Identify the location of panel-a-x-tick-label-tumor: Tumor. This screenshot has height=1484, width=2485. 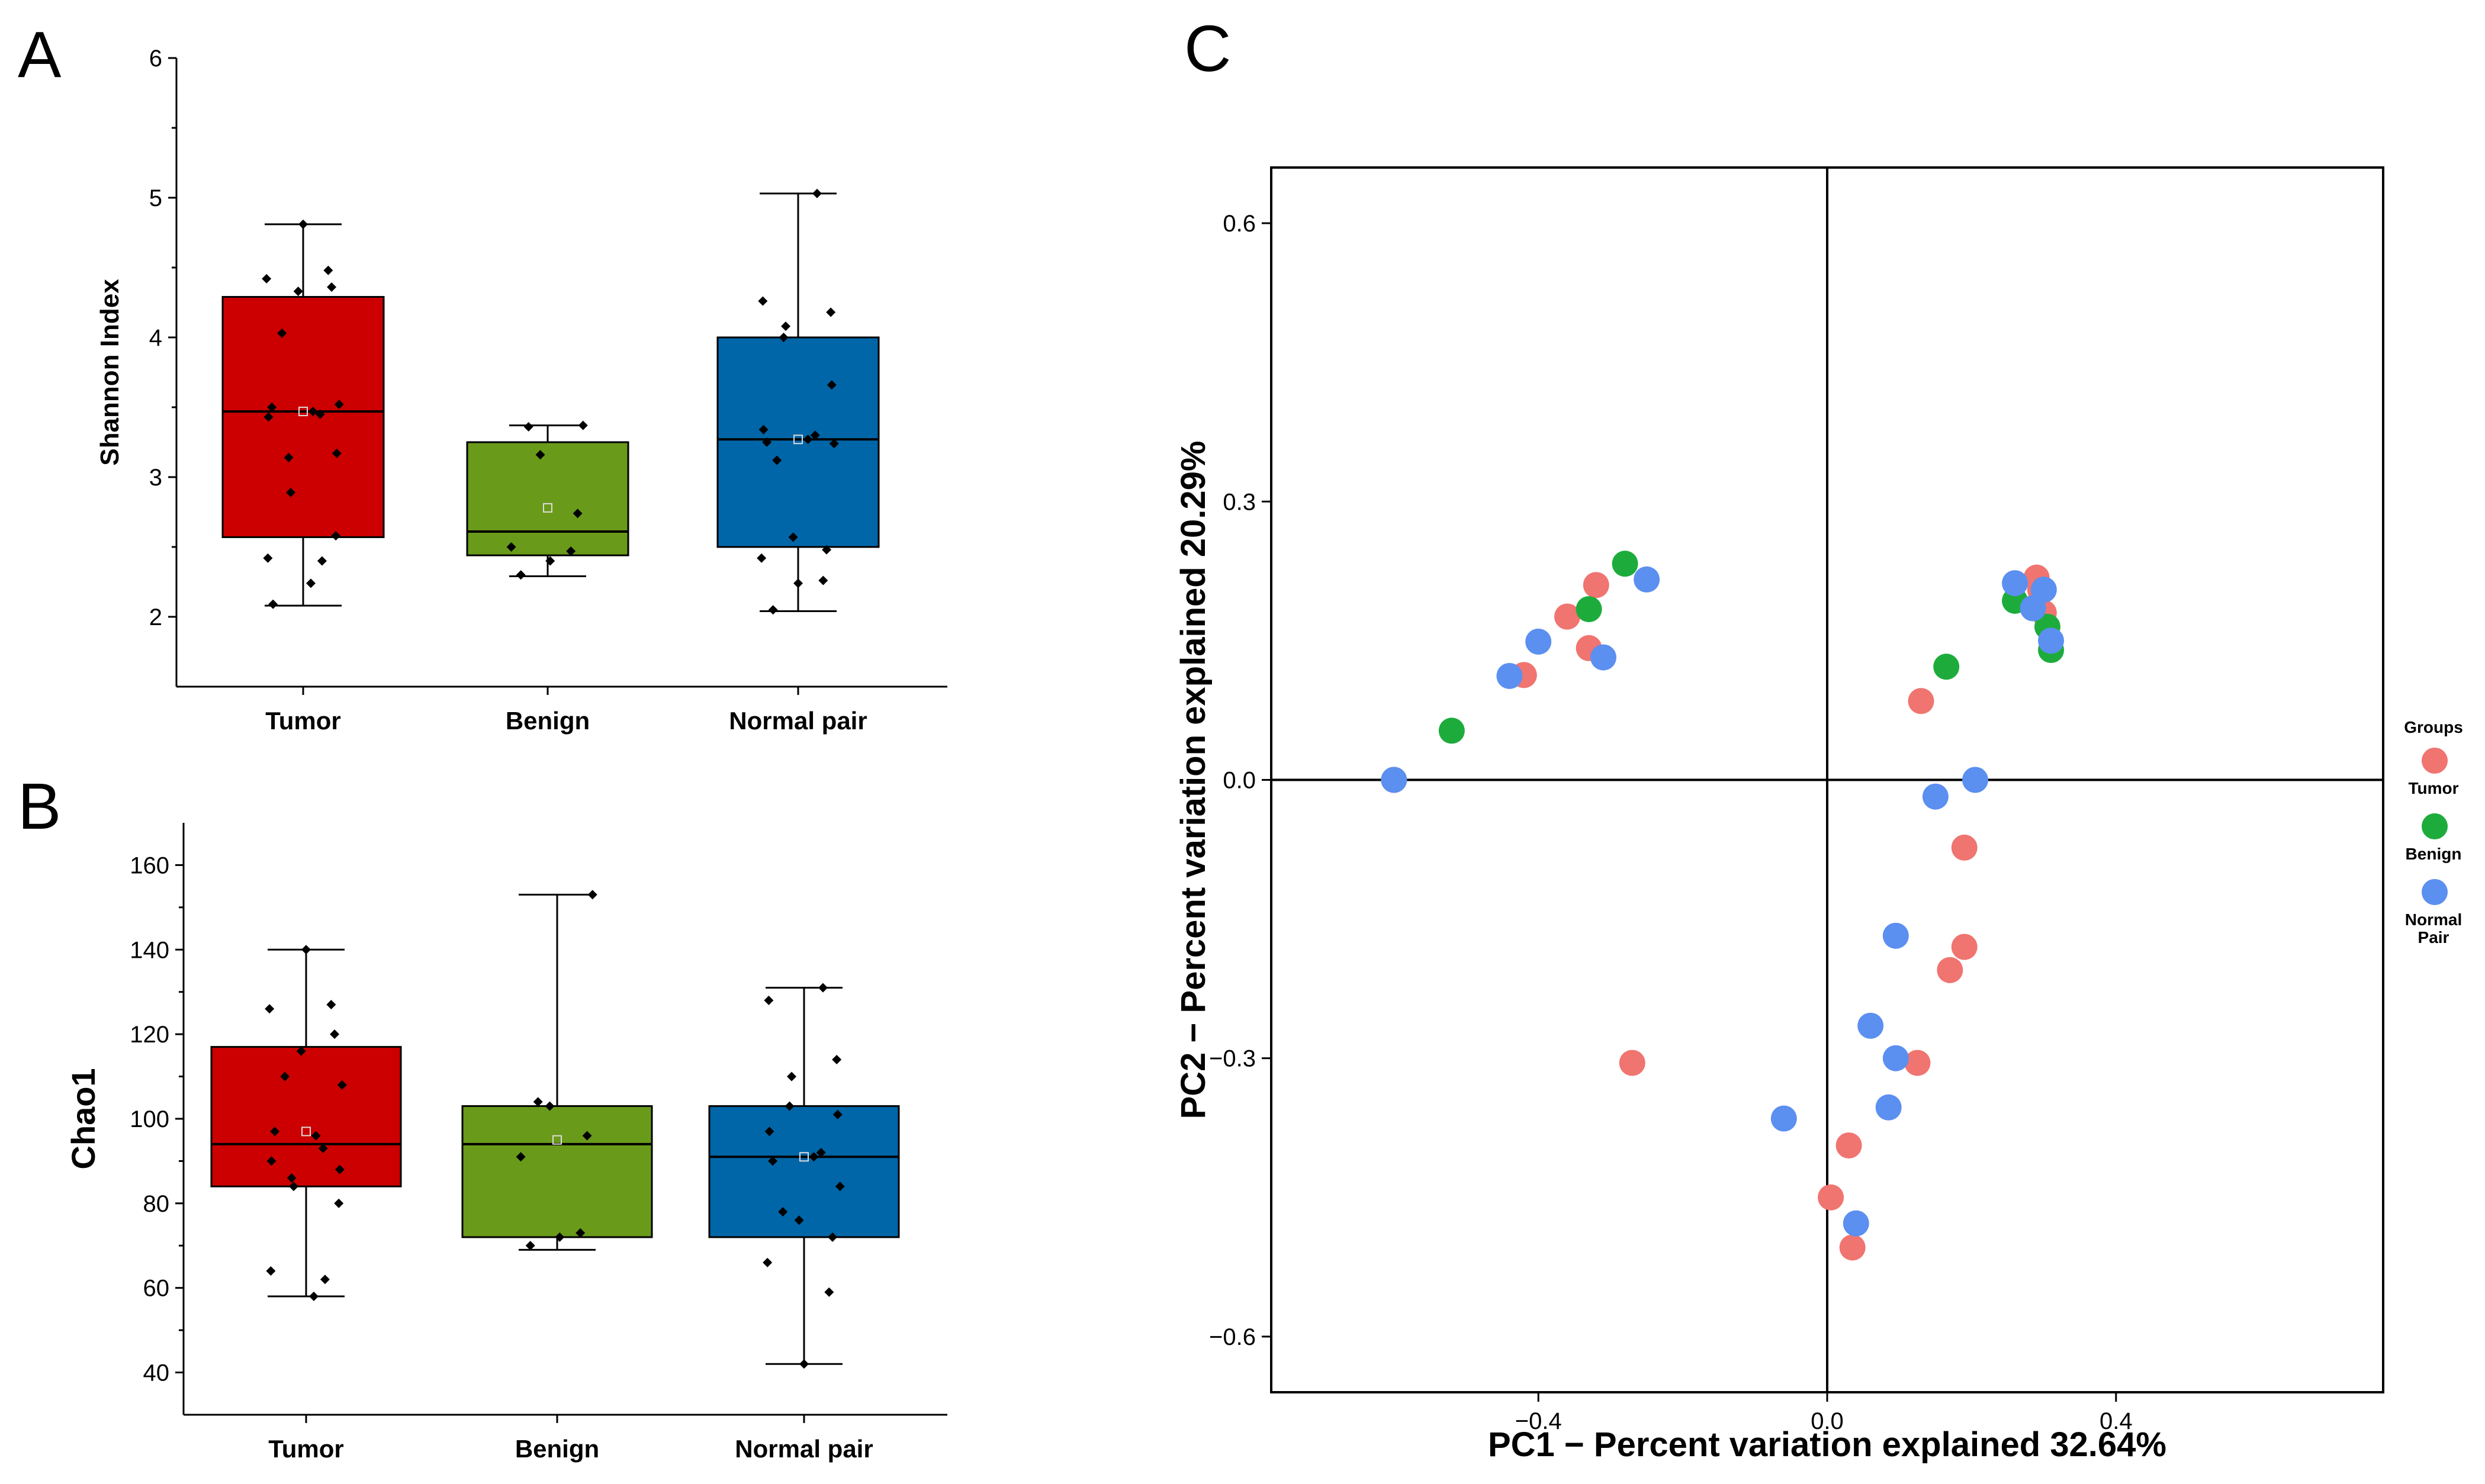
(303, 721).